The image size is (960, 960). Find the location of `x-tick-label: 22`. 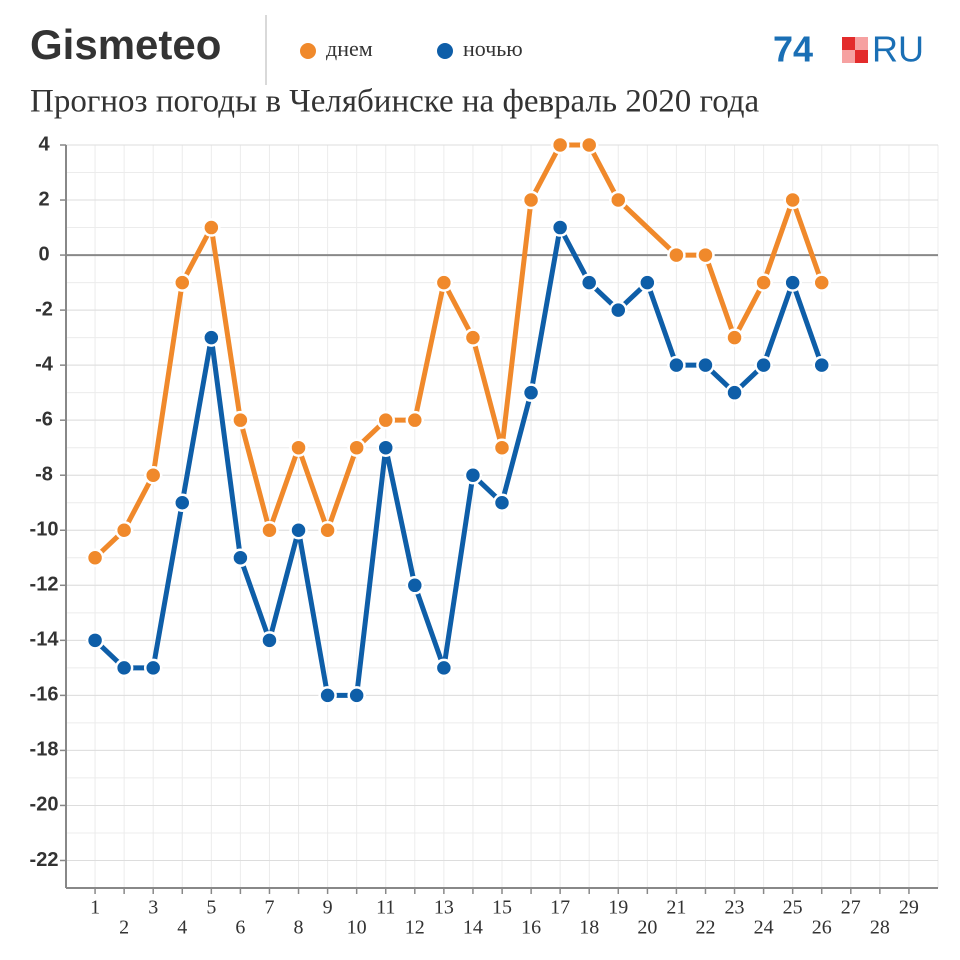

x-tick-label: 22 is located at coordinates (705, 928).